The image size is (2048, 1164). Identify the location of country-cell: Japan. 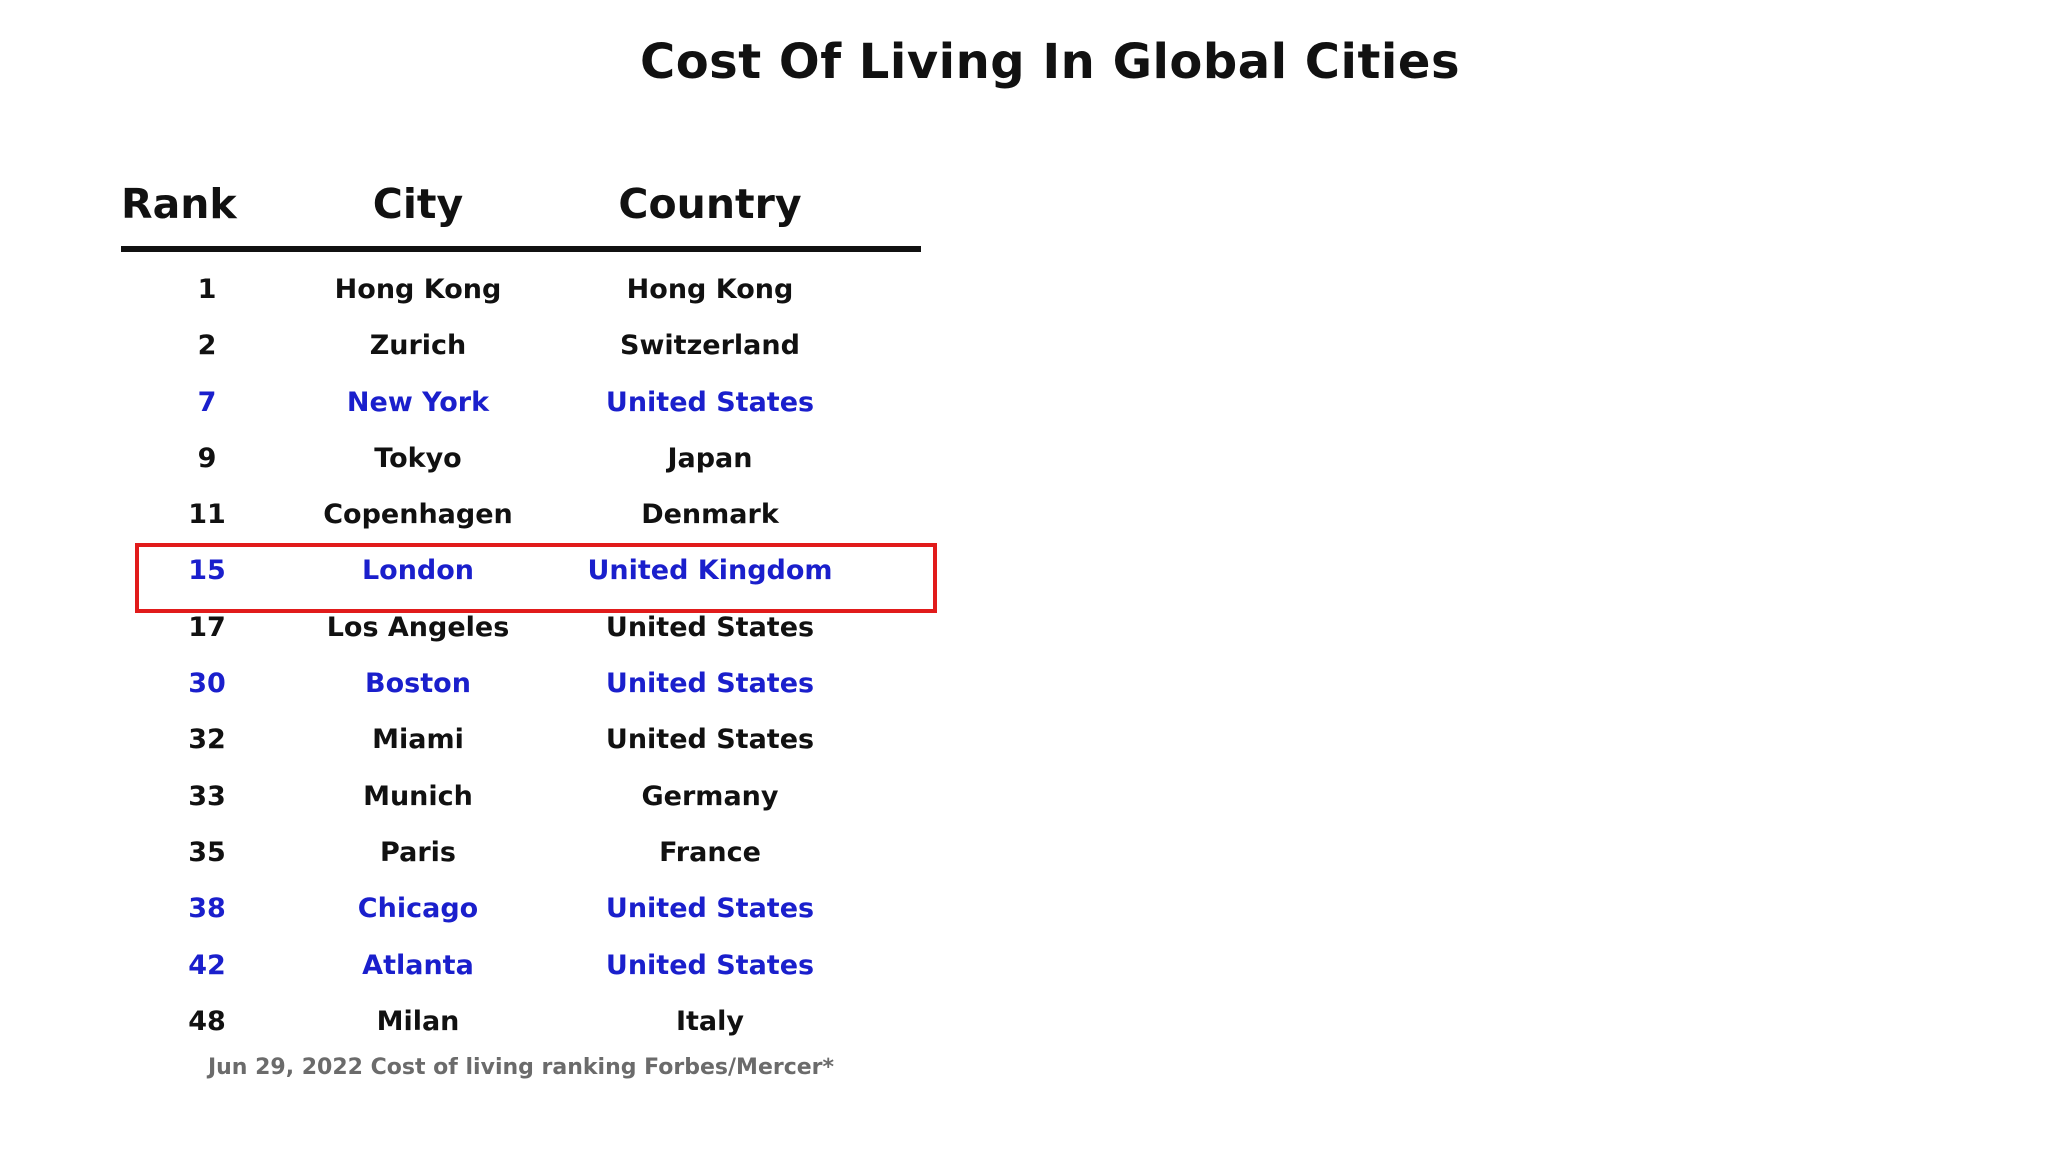
(710, 458).